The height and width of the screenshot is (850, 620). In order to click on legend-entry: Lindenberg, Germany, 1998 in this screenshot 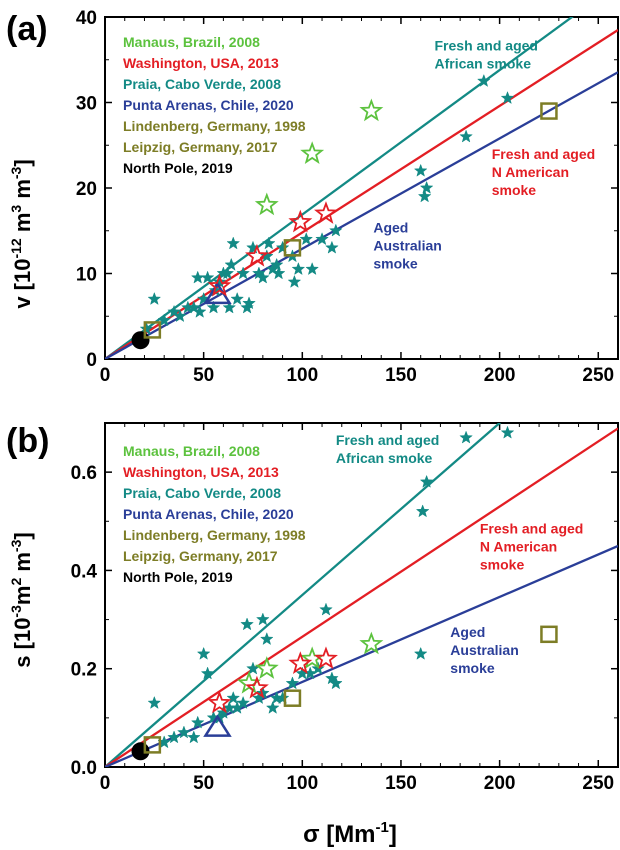, I will do `click(214, 126)`.